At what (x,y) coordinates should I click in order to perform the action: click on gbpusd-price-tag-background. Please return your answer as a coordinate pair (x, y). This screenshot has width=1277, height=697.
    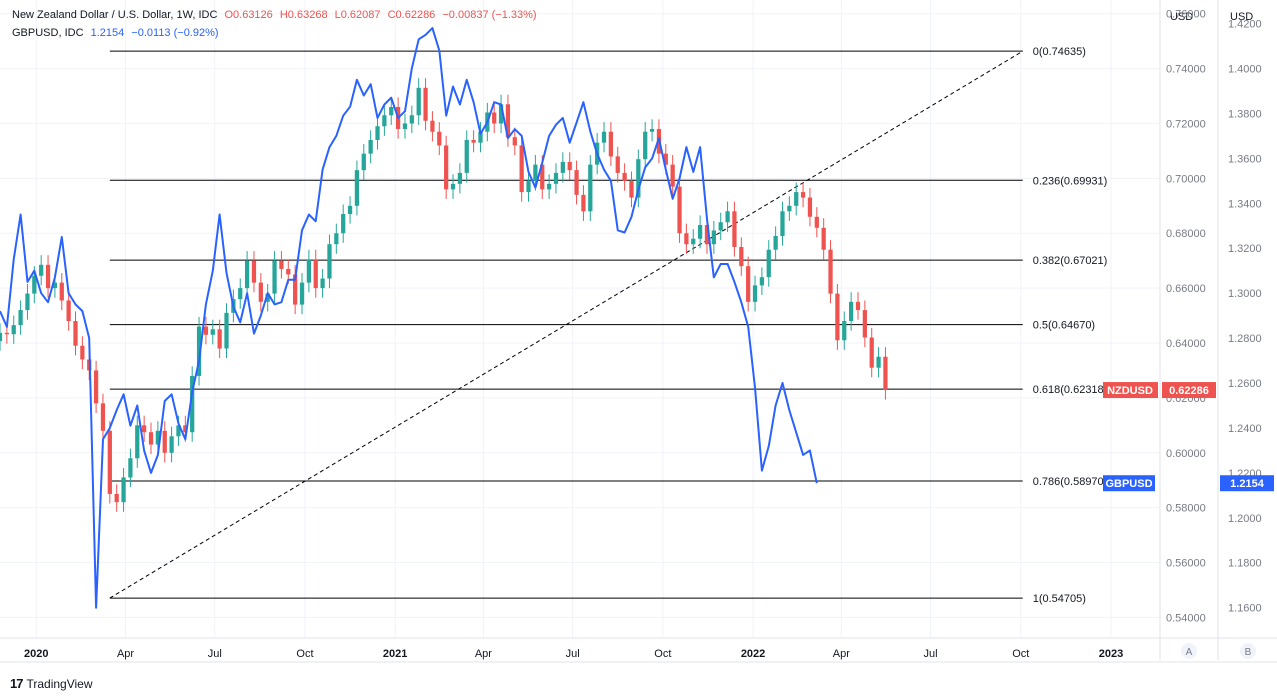
    Looking at the image, I should click on (1247, 483).